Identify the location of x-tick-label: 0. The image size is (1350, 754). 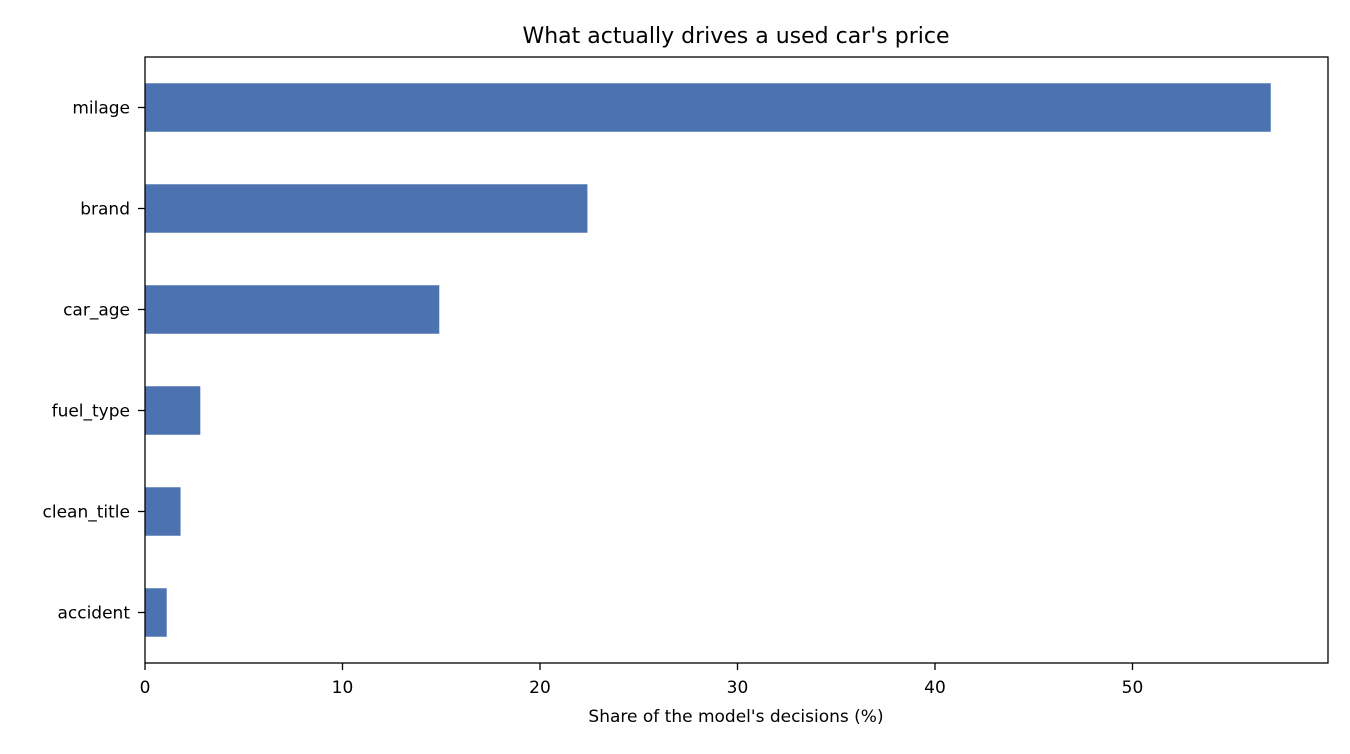
(145, 688).